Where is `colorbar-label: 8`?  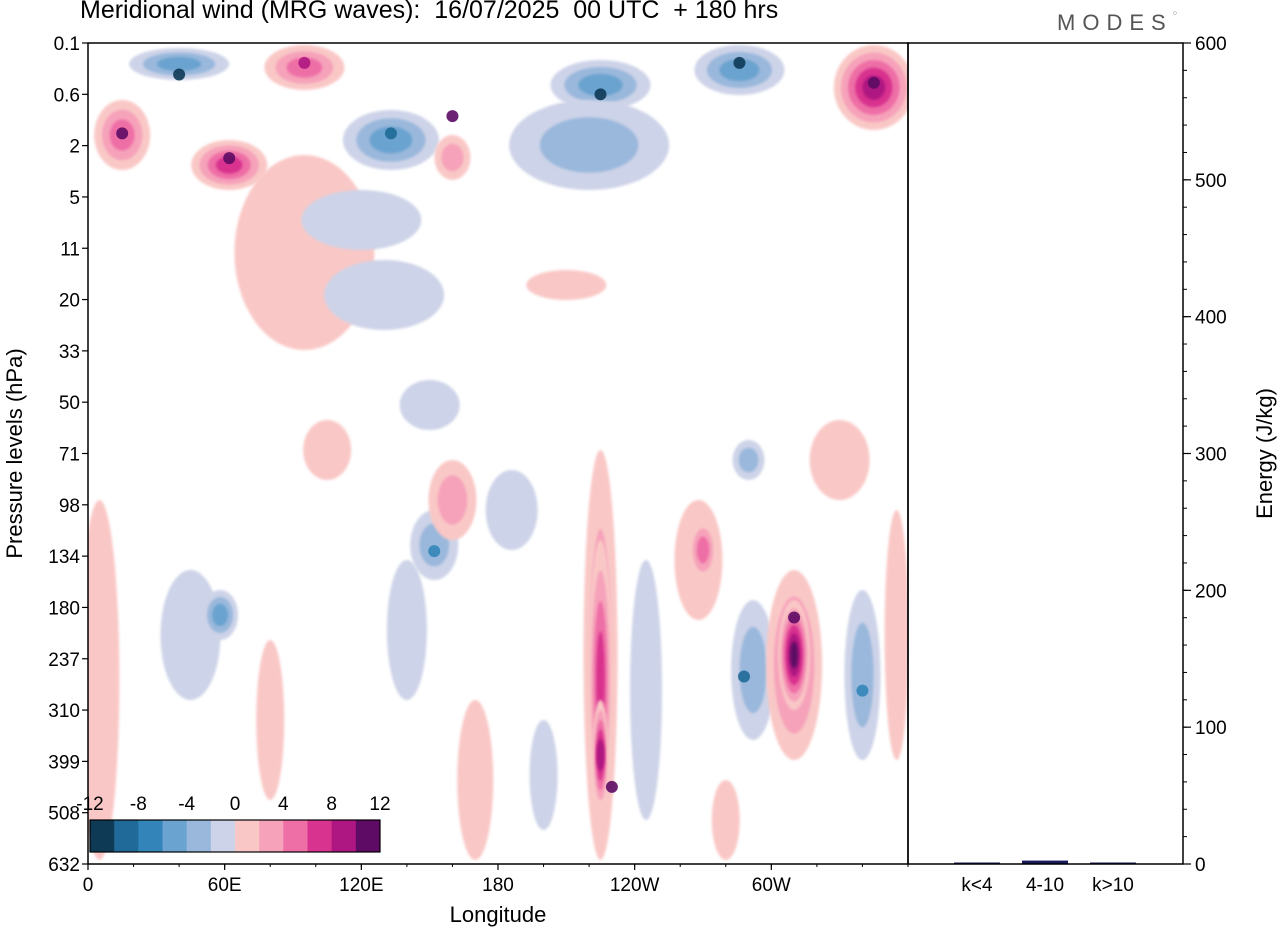 colorbar-label: 8 is located at coordinates (331, 804).